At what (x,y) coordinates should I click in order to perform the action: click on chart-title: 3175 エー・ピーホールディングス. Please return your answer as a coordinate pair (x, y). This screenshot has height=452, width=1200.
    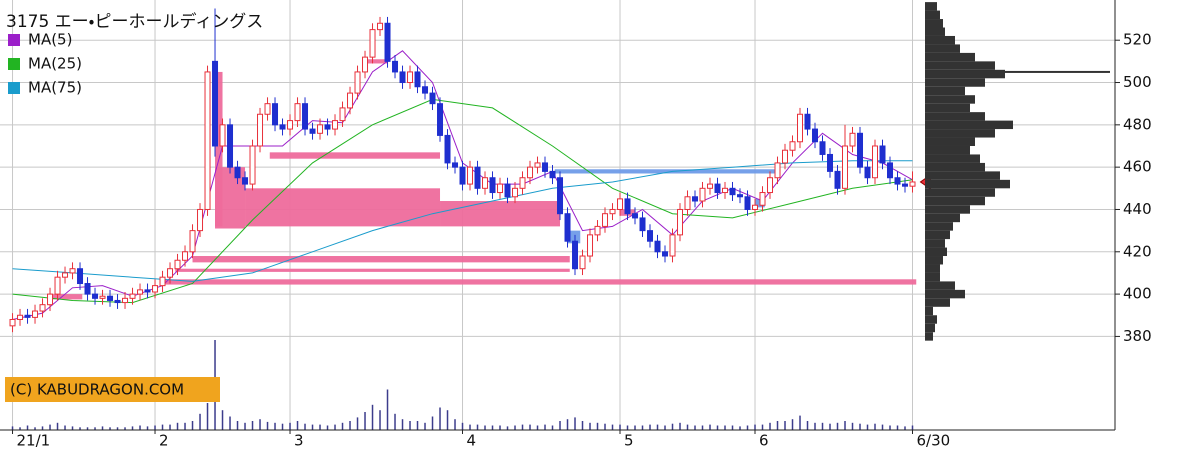
    Looking at the image, I should click on (134, 21).